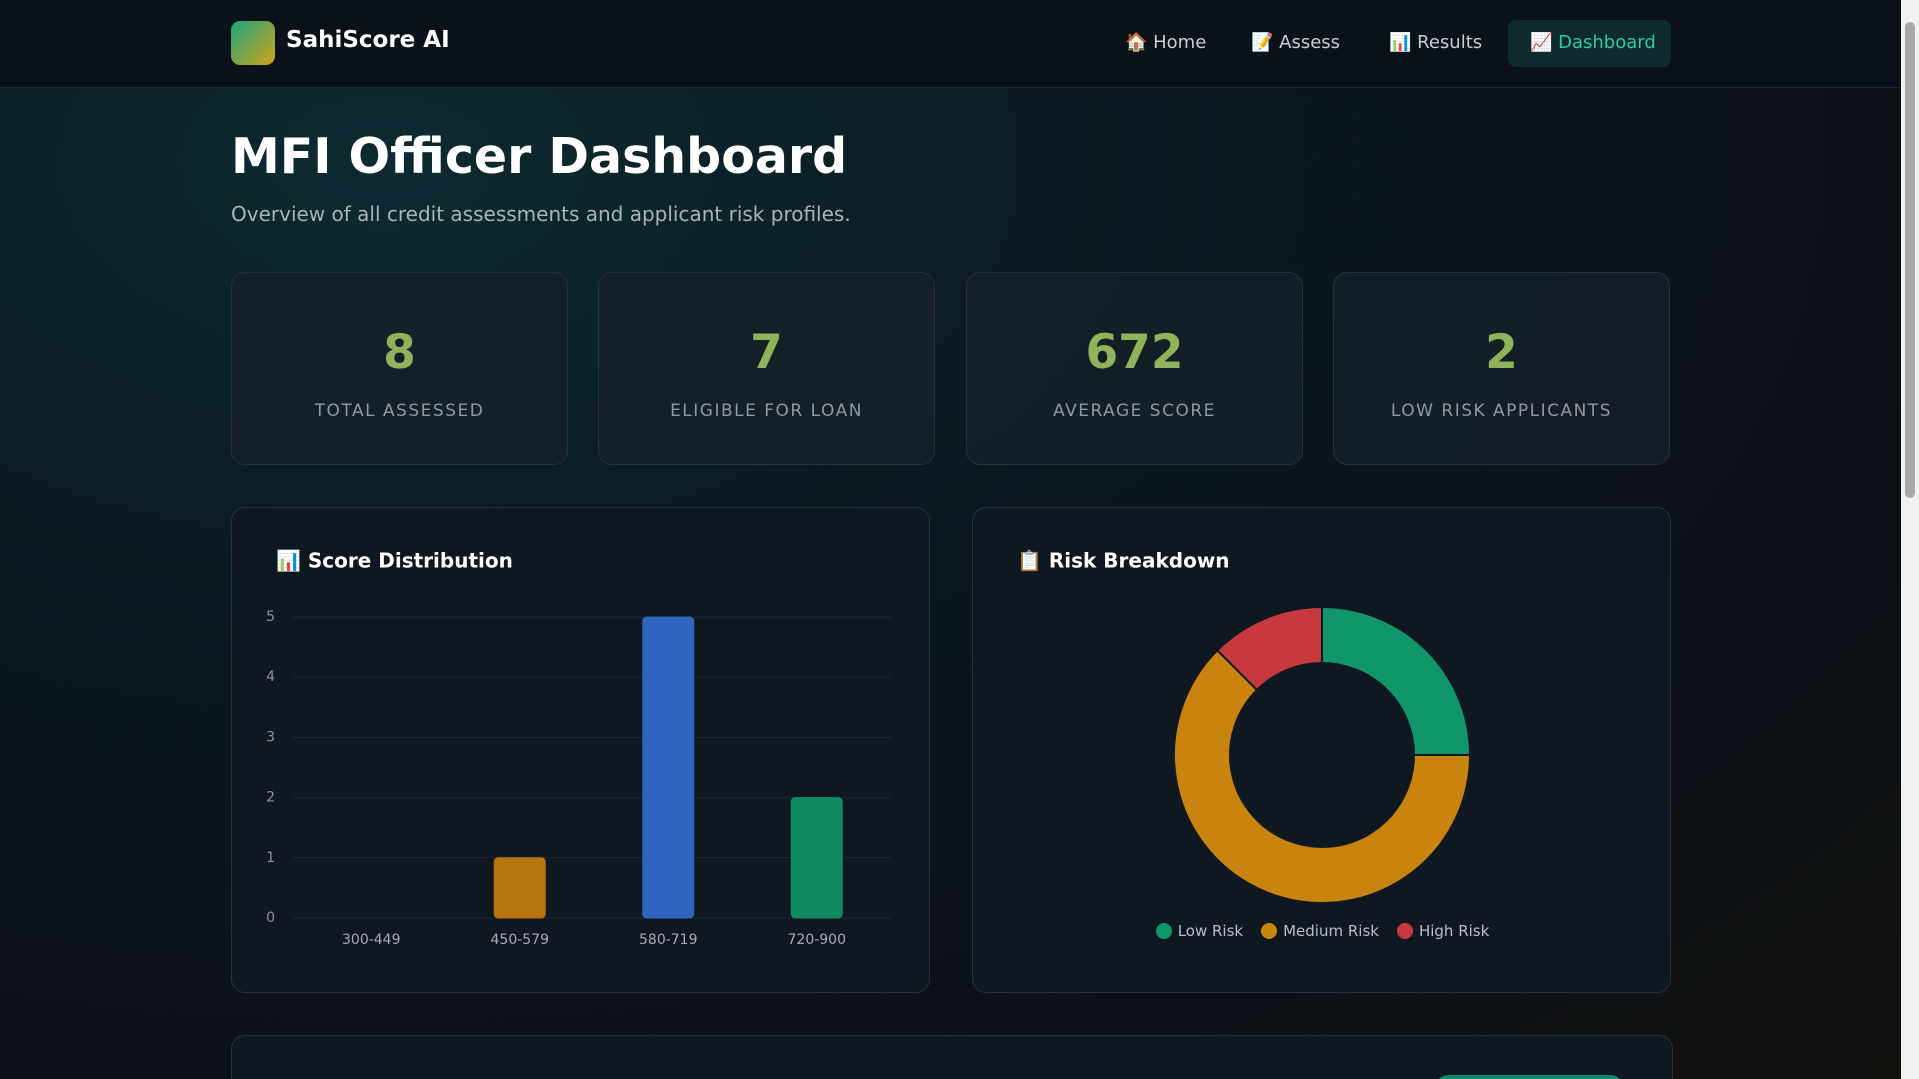 The height and width of the screenshot is (1079, 1919). I want to click on y-tick-label: 4, so click(270, 677).